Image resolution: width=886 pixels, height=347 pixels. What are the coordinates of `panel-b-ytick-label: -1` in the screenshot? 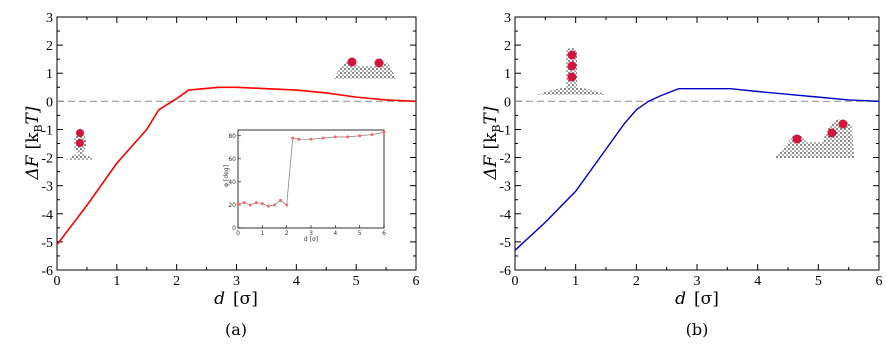 It's located at (505, 130).